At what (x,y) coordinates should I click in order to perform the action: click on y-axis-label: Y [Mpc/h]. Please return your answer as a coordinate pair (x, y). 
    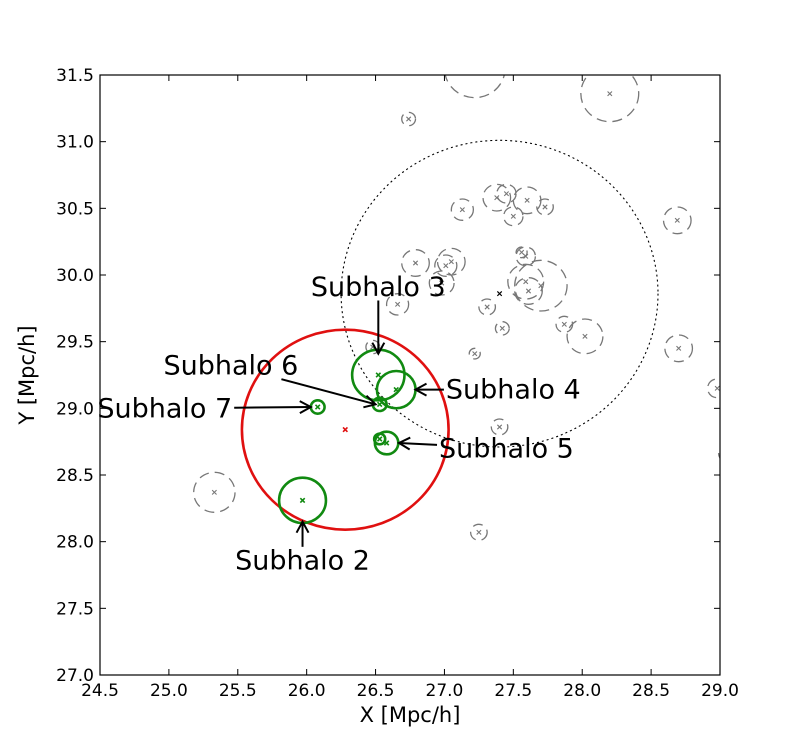
    Looking at the image, I should click on (27, 375).